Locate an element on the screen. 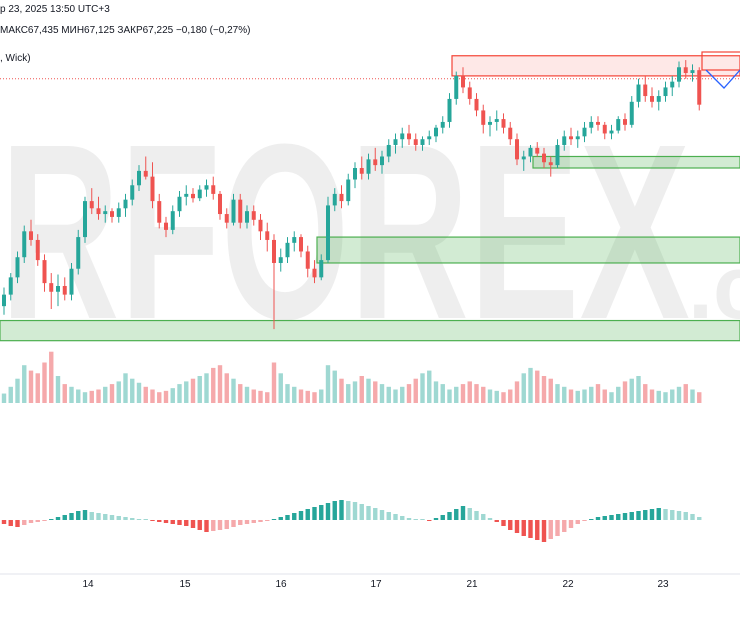 The image size is (740, 620). watermark-suffix: .c is located at coordinates (714, 288).